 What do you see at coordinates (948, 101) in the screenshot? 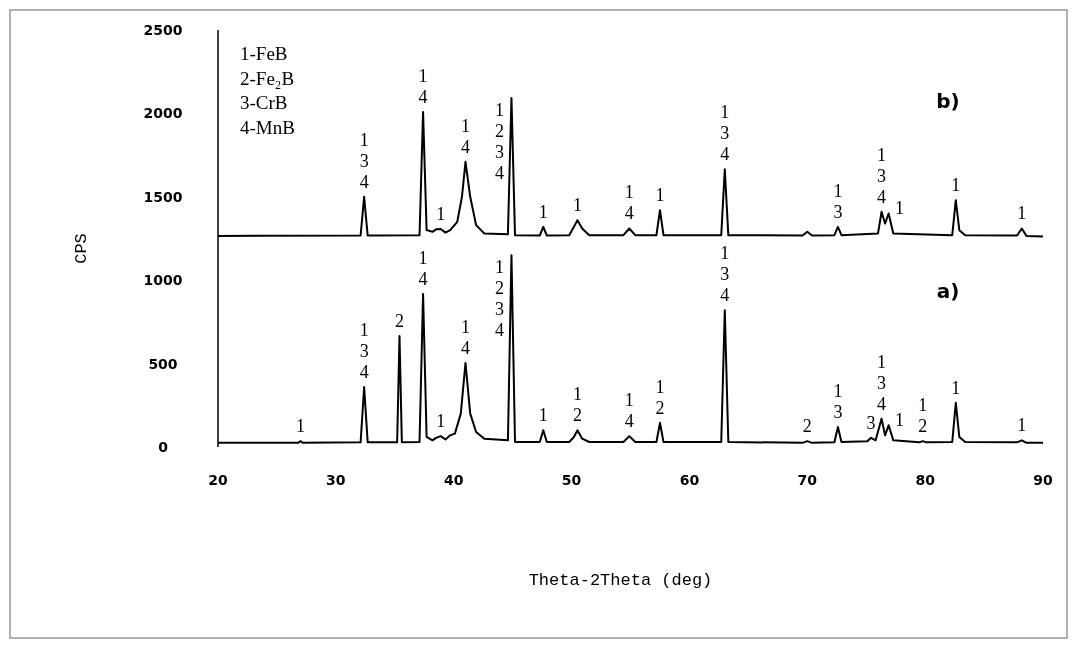
I see `annotation: b)` at bounding box center [948, 101].